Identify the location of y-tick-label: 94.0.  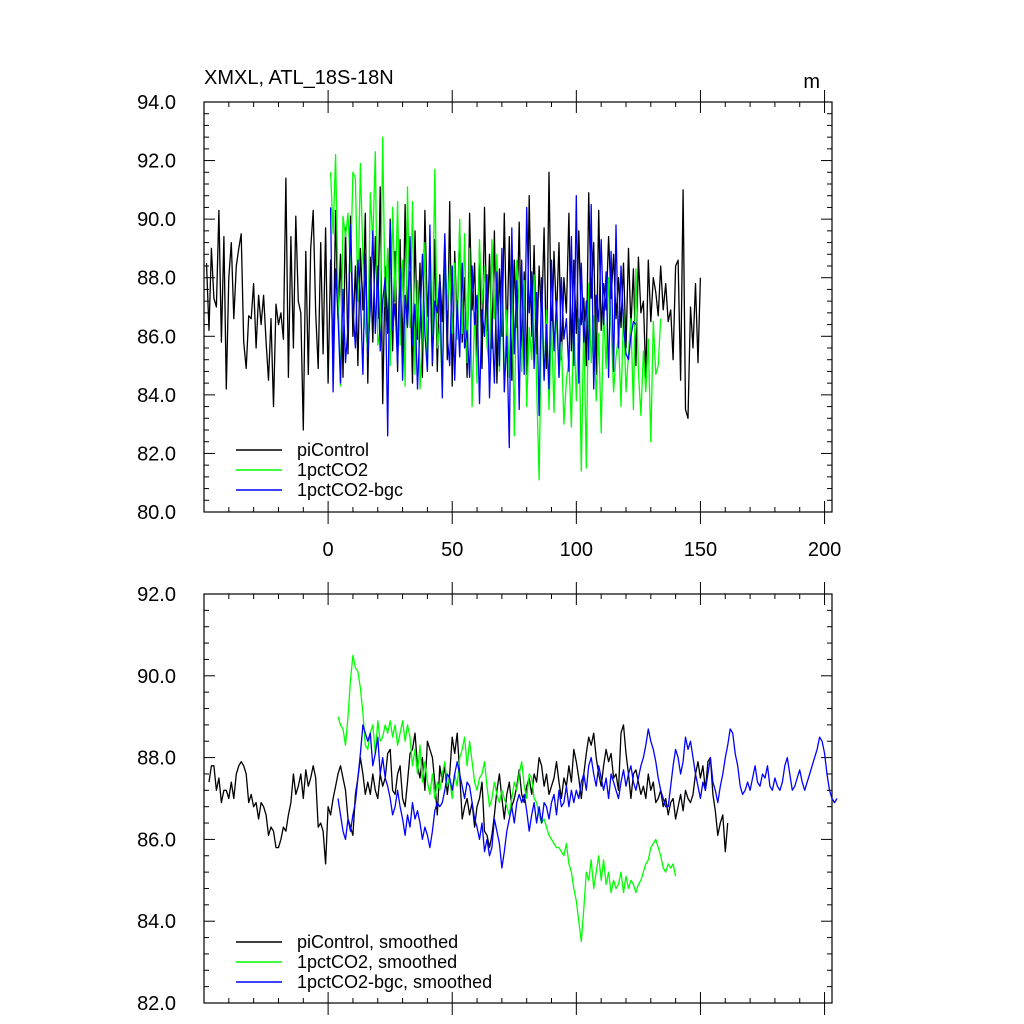
(156, 103).